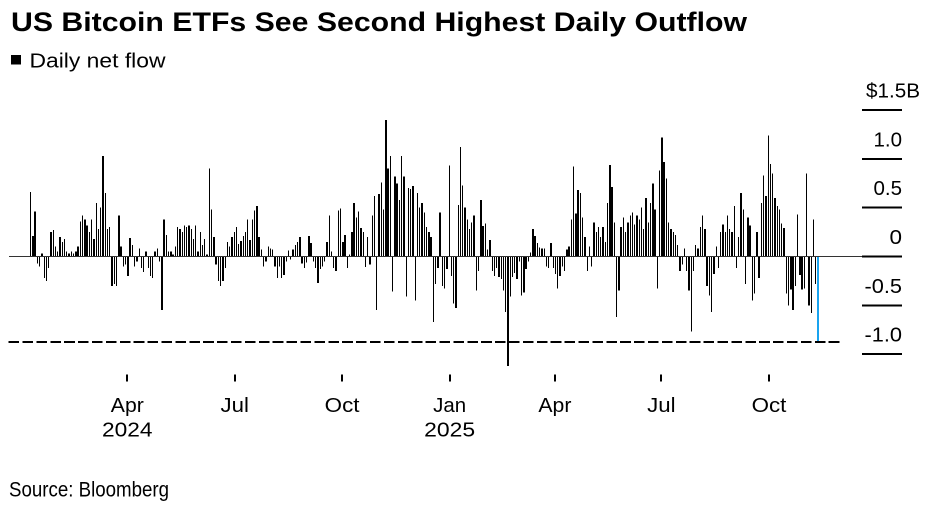 This screenshot has height=515, width=931. I want to click on svg-text: 0.5, so click(888, 188).